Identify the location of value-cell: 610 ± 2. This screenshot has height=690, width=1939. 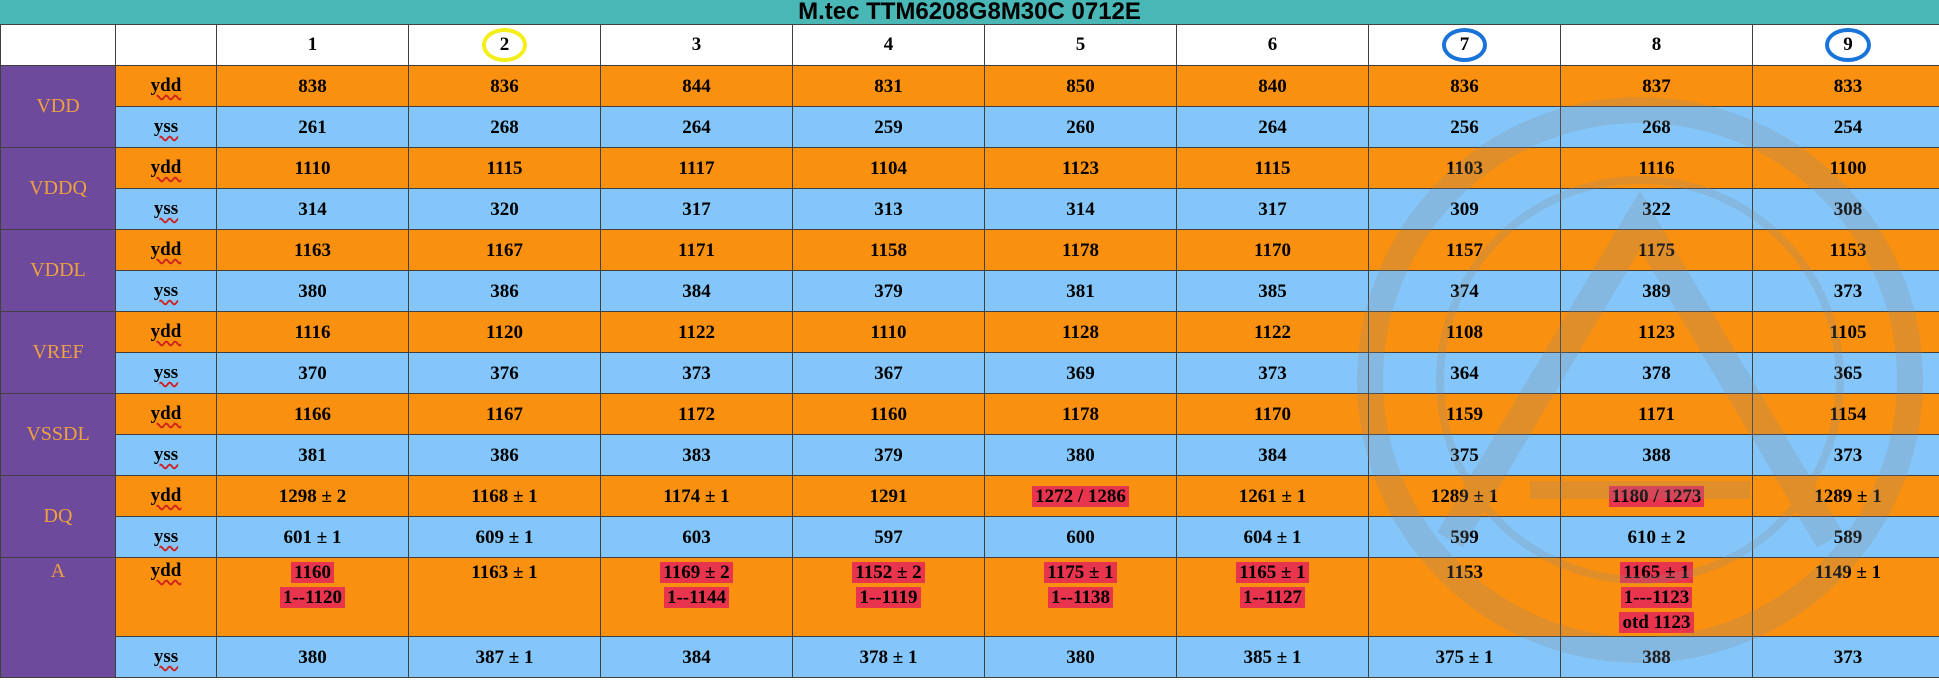
(1657, 537).